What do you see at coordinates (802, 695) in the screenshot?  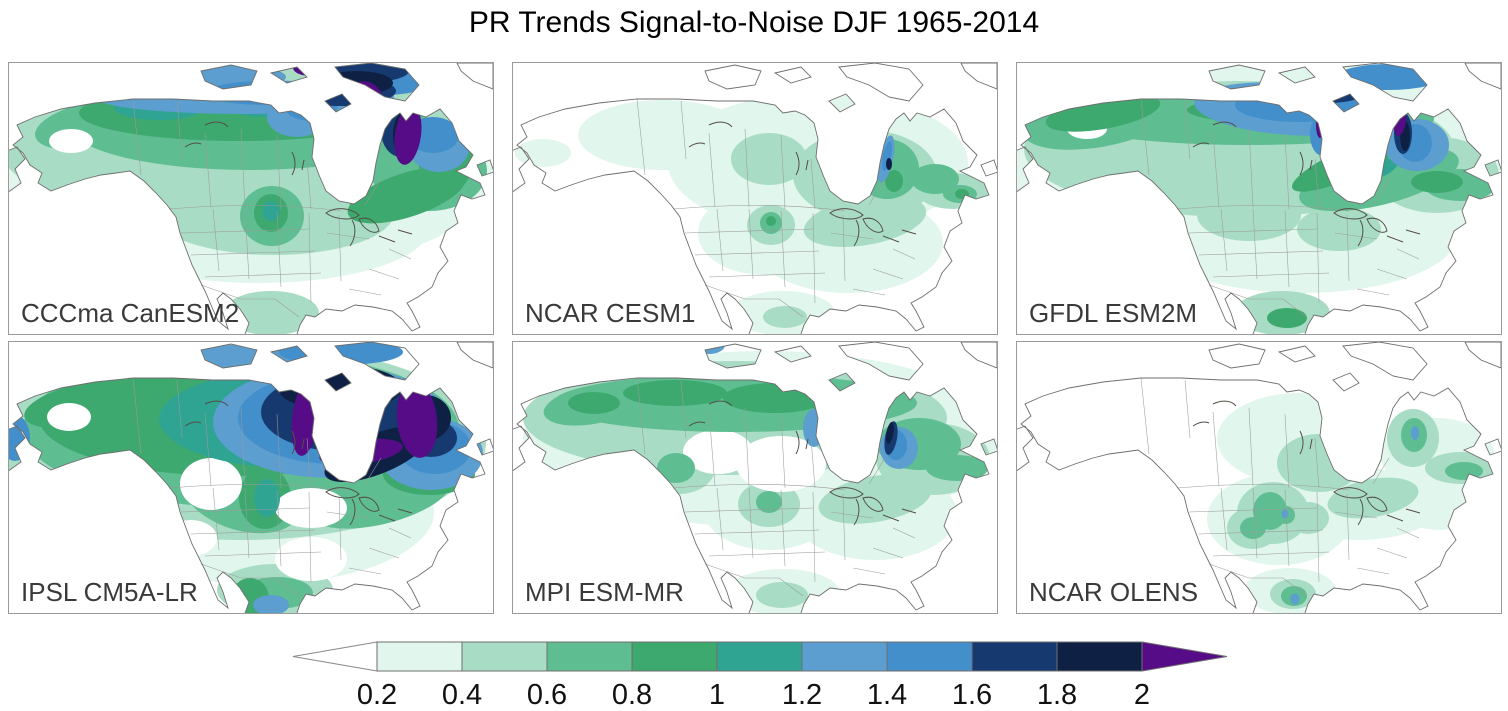 I see `colorbar-tick-label: 1.2` at bounding box center [802, 695].